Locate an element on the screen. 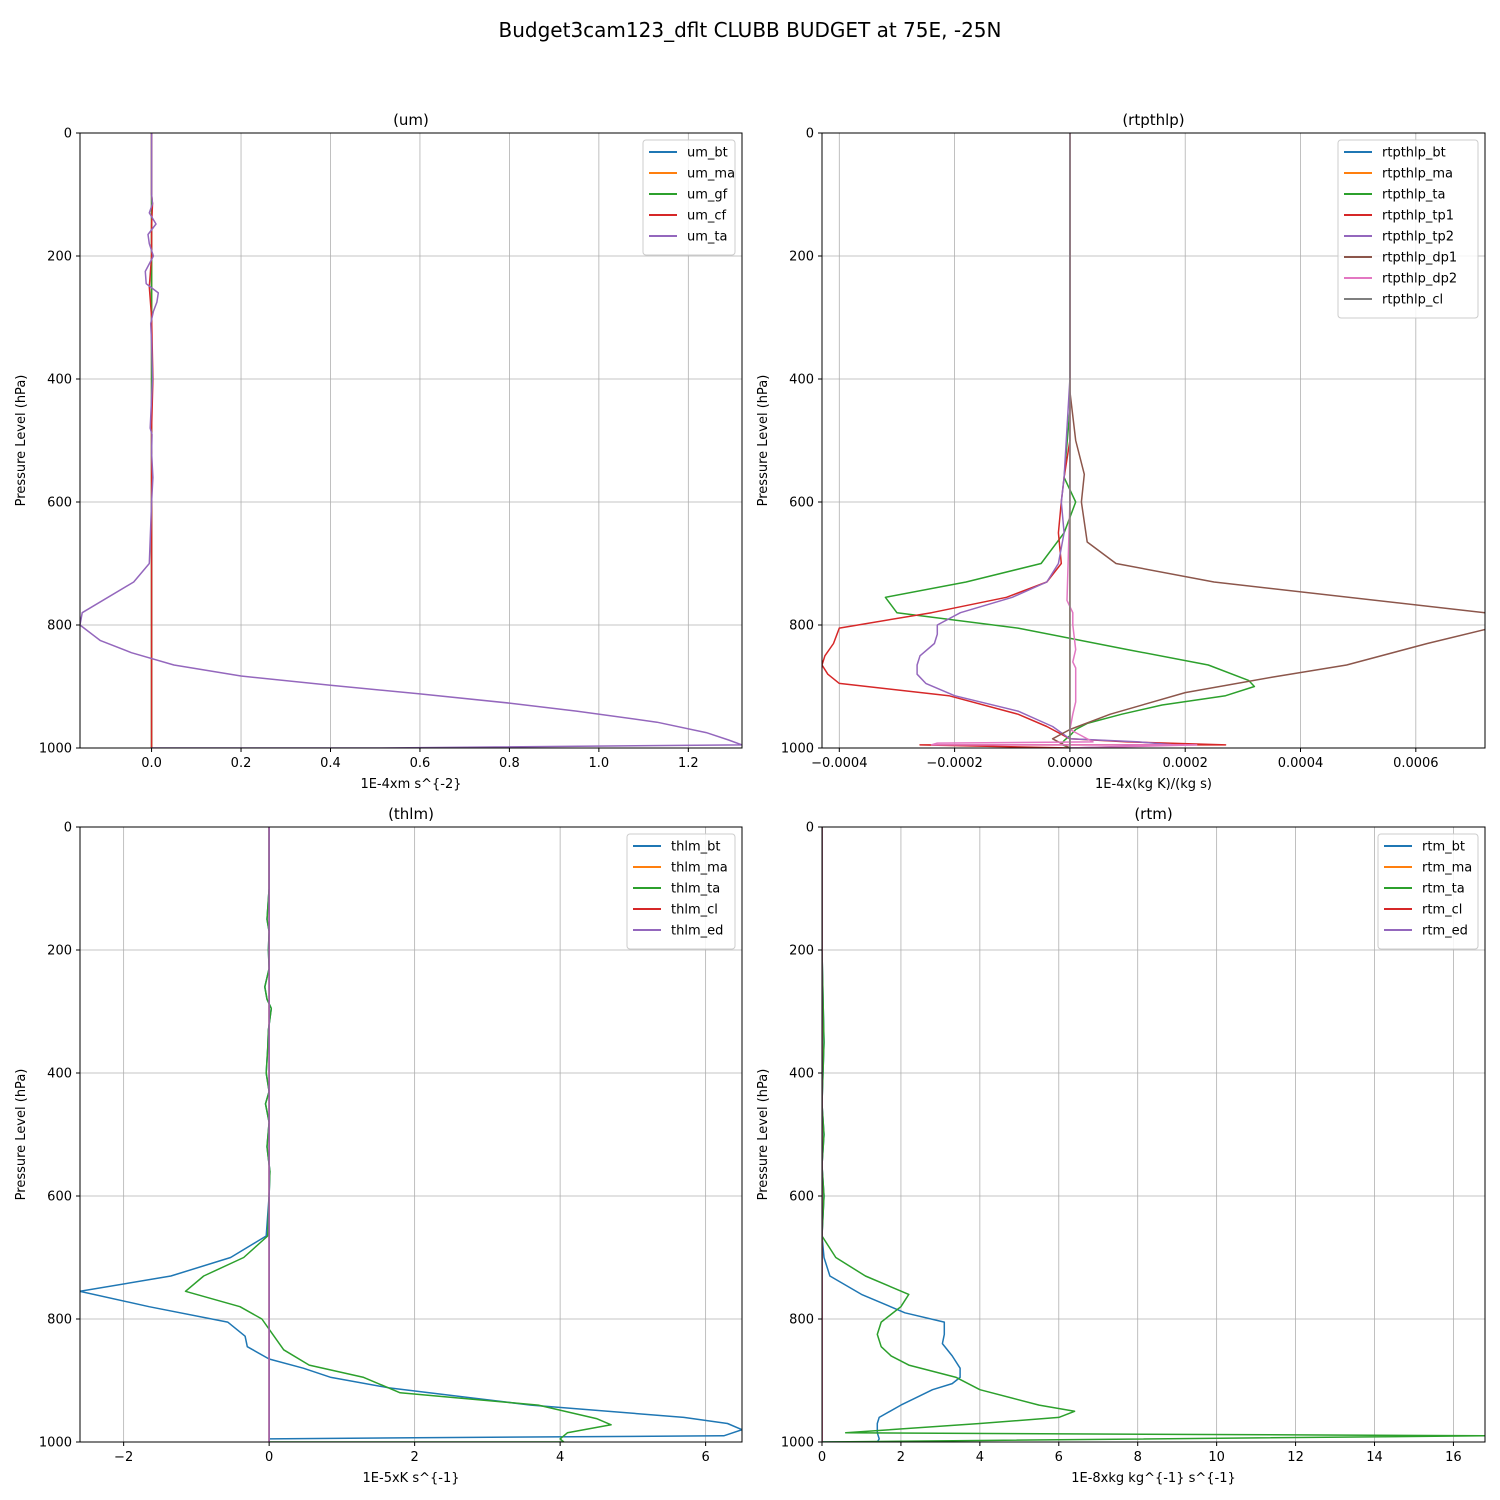  x-tick-label: 0.0006 is located at coordinates (1416, 763).